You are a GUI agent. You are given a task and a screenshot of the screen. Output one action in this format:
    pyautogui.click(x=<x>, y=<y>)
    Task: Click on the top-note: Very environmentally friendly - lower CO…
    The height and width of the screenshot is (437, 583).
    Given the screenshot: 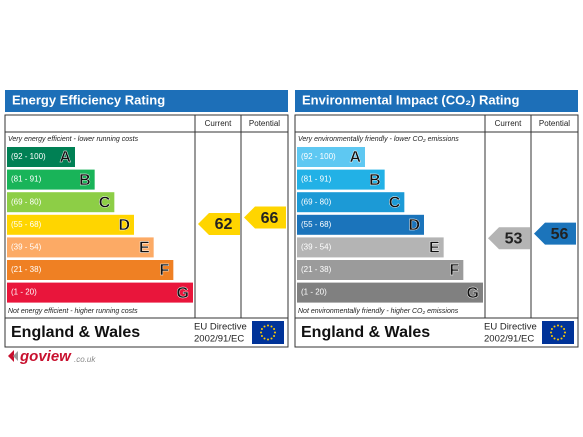 What is the action you would take?
    pyautogui.click(x=378, y=139)
    